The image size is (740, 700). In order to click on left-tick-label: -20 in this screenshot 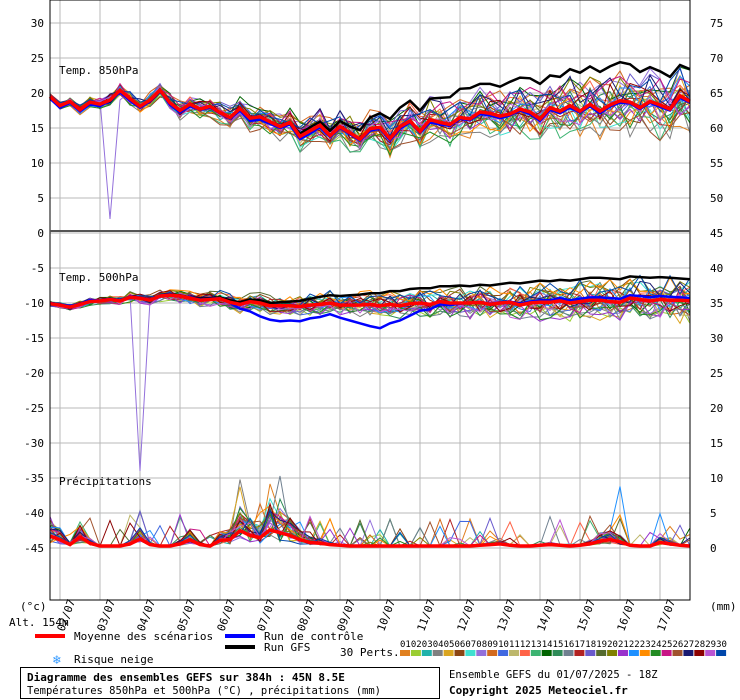, I will do `click(34, 373)`.